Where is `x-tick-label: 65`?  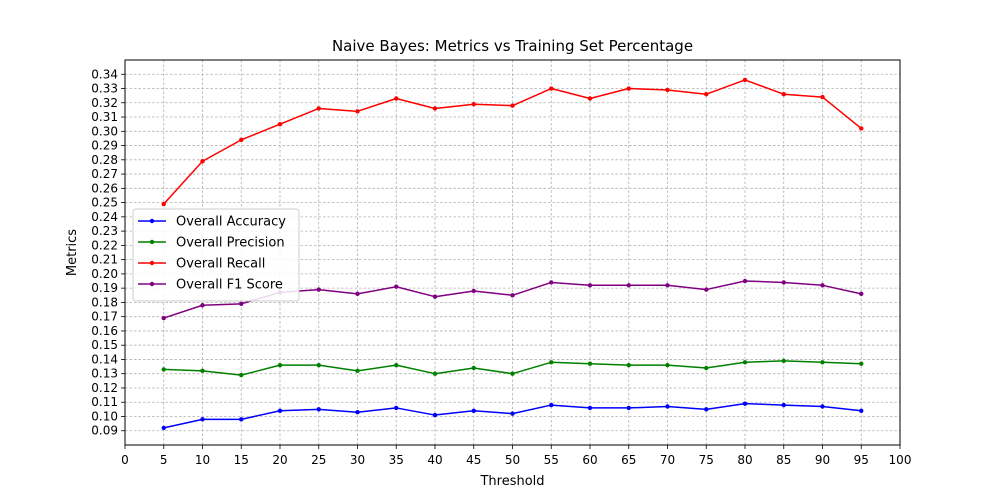
x-tick-label: 65 is located at coordinates (628, 460).